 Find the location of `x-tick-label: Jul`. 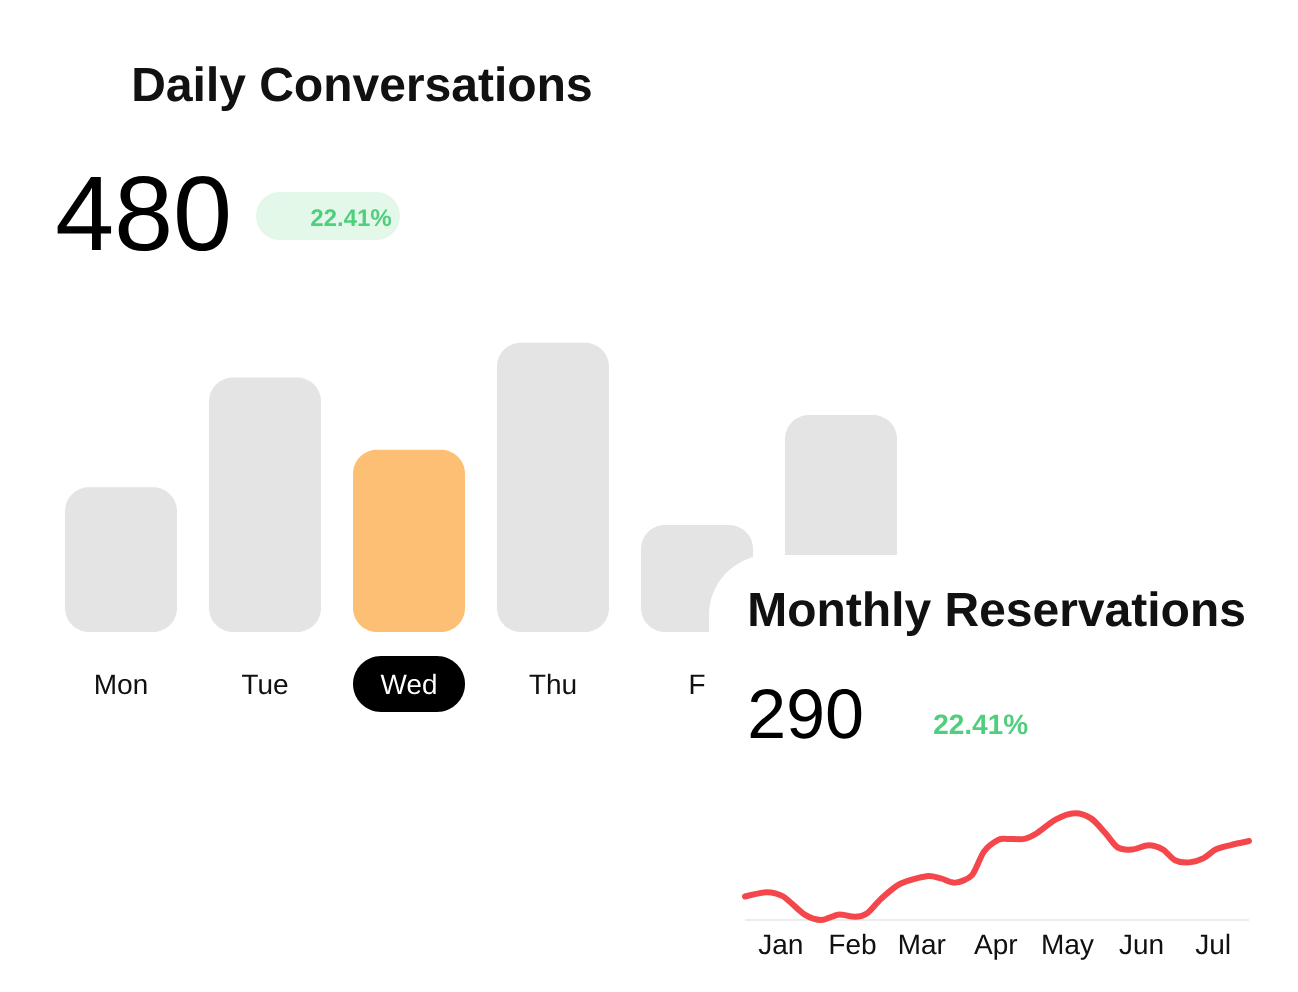

x-tick-label: Jul is located at coordinates (1212, 944).